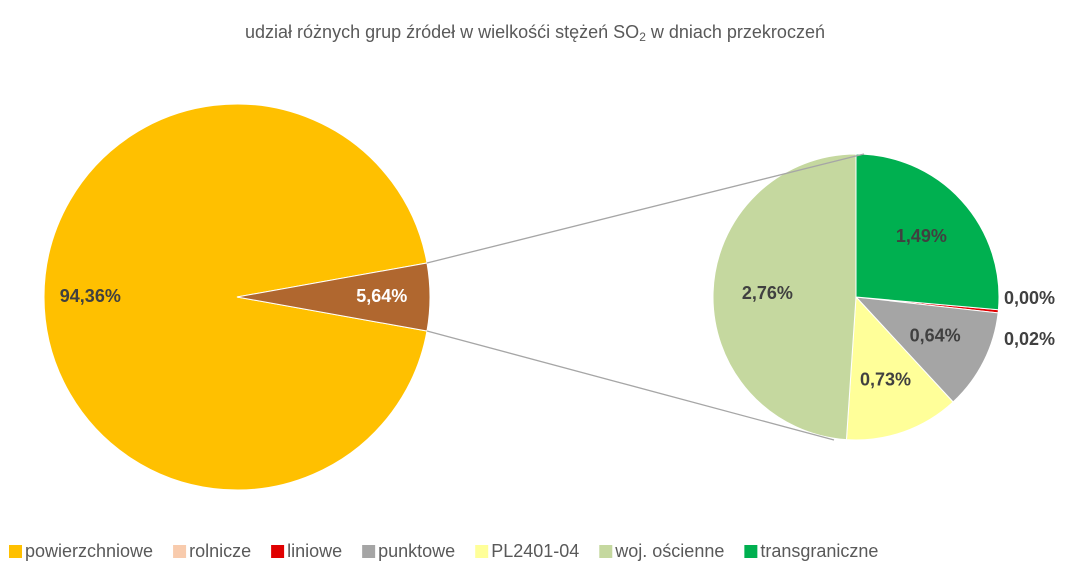 This screenshot has width=1070, height=571. I want to click on legend-label: PL2401-04, so click(535, 551).